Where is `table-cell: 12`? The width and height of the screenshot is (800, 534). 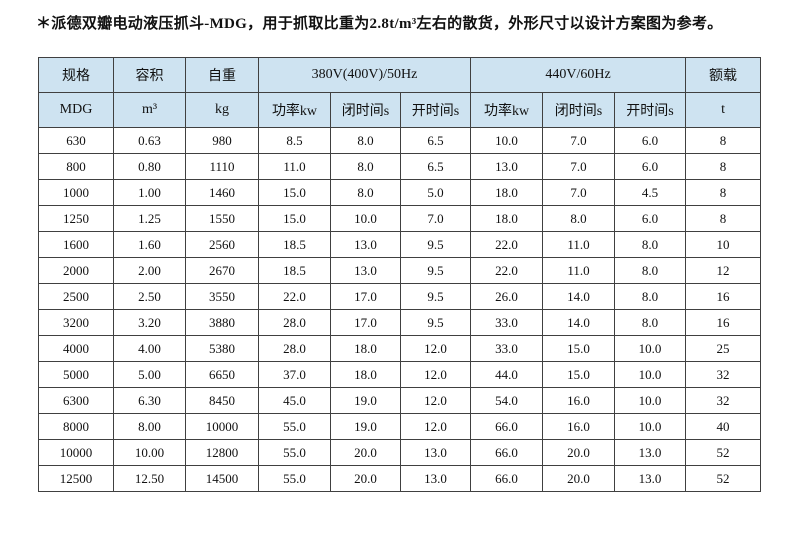
table-cell: 12 is located at coordinates (723, 270).